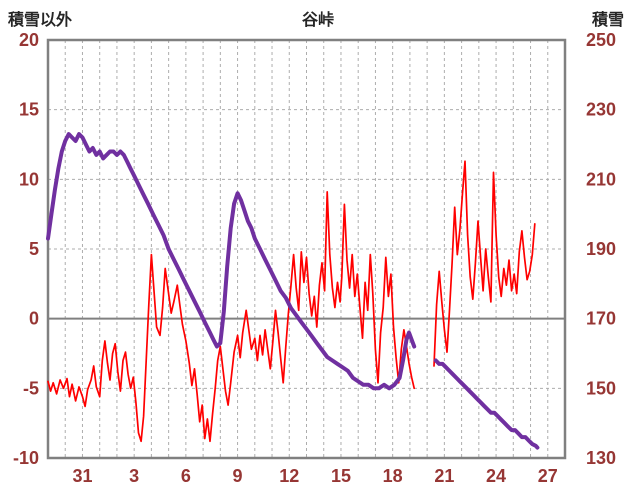 This screenshot has height=501, width=636. I want to click on right-axis-tick-label: 150, so click(601, 388).